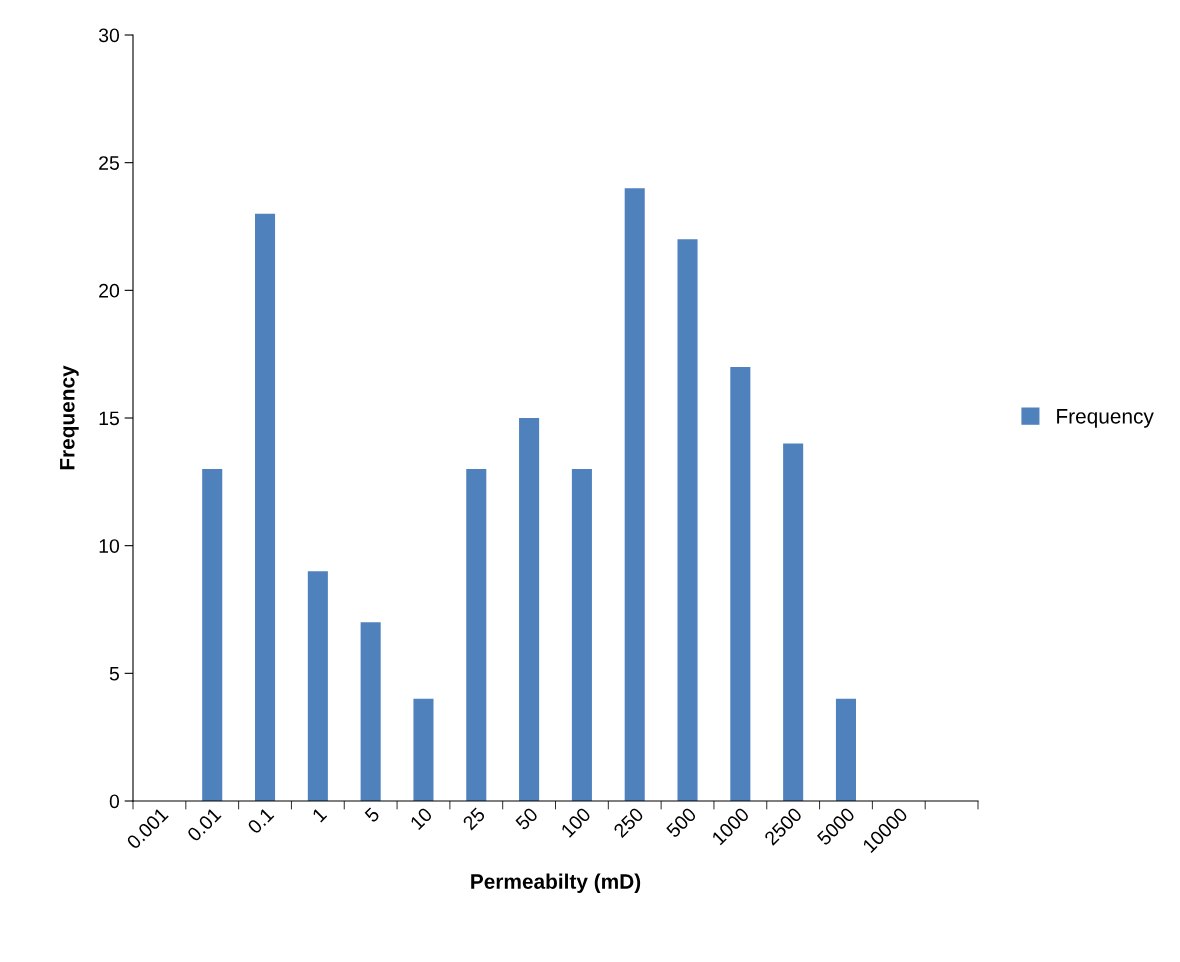 The height and width of the screenshot is (962, 1180). I want to click on x-axis-title: Permeabilty (mD), so click(556, 883).